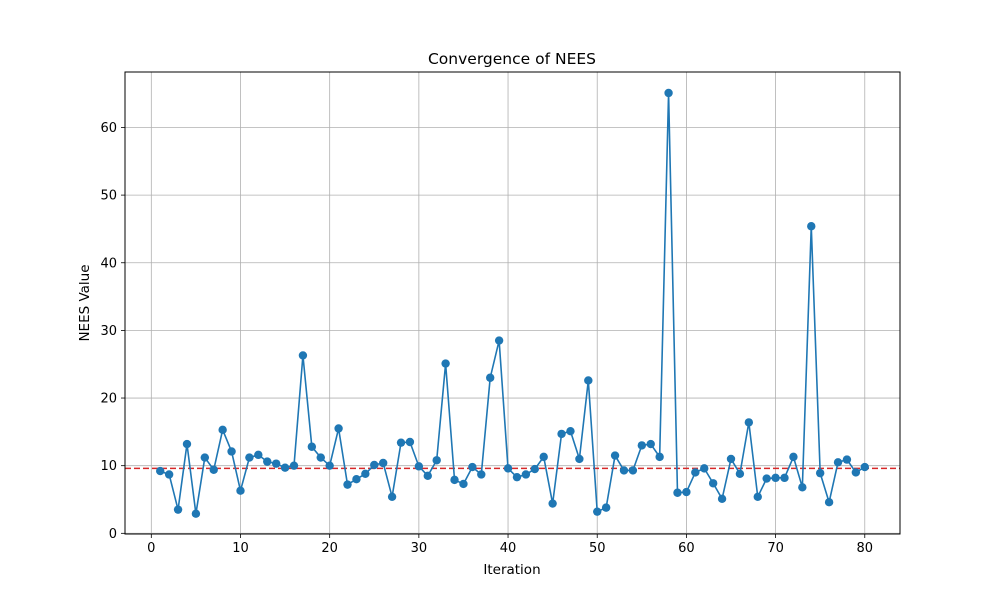  I want to click on y-tick-label: 60, so click(108, 128).